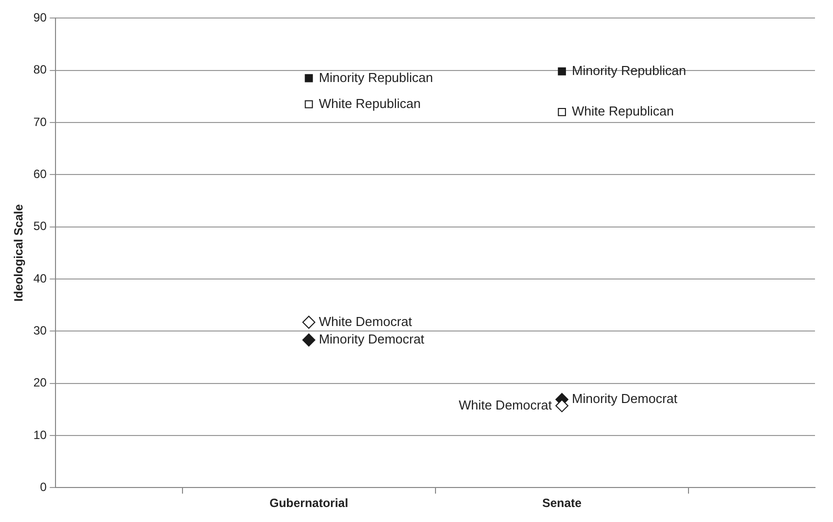  I want to click on y-tick-label: 20, so click(40, 383).